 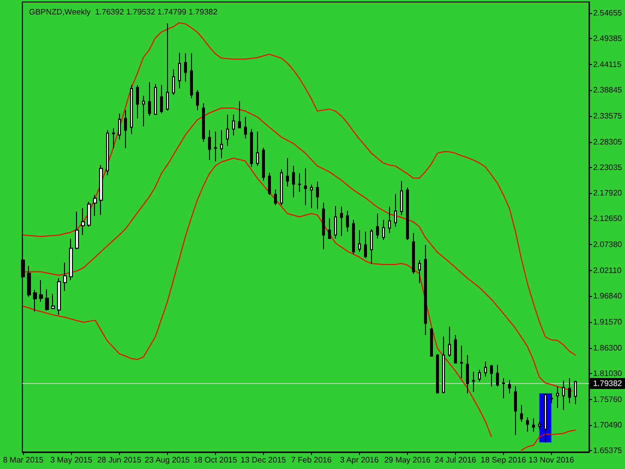 I want to click on x-tick-label: 13 Nov 2016, so click(x=551, y=460).